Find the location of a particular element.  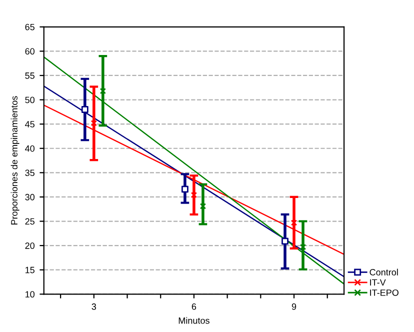

y-axis-title: Proporciones de empinamientos is located at coordinates (15, 160).